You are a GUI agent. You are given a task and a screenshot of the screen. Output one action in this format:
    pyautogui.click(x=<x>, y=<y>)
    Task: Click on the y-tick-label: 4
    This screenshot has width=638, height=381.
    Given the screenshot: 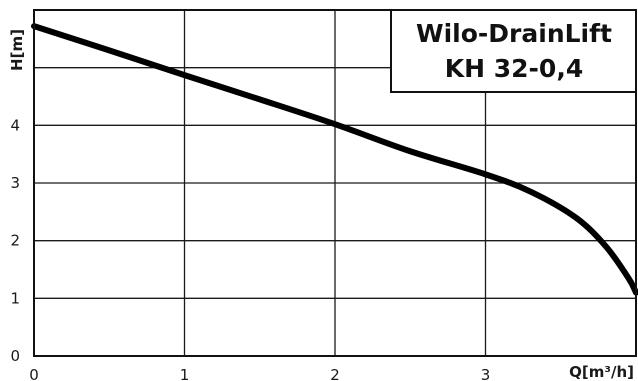 What is the action you would take?
    pyautogui.click(x=15, y=125)
    